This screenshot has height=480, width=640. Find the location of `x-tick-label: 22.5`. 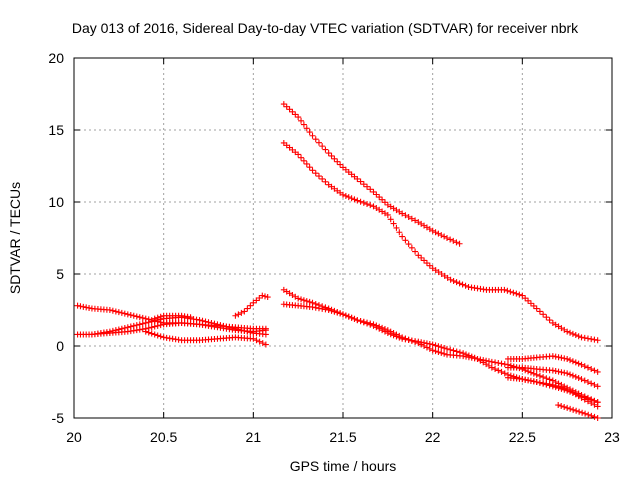

x-tick-label: 22.5 is located at coordinates (522, 437).